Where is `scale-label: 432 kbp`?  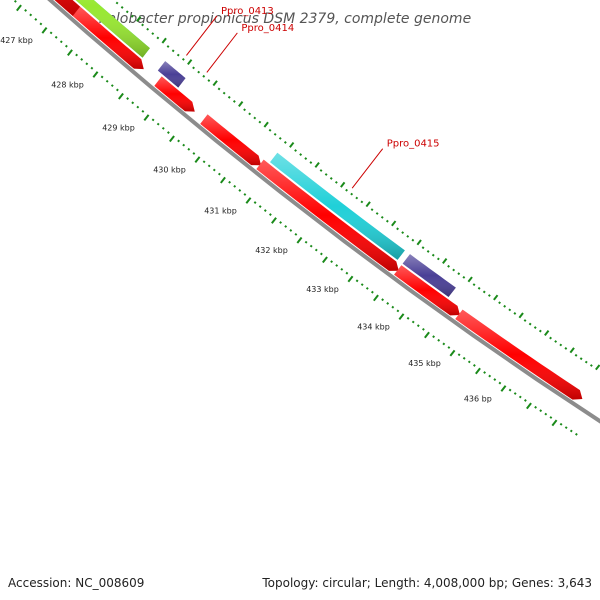 scale-label: 432 kbp is located at coordinates (271, 250).